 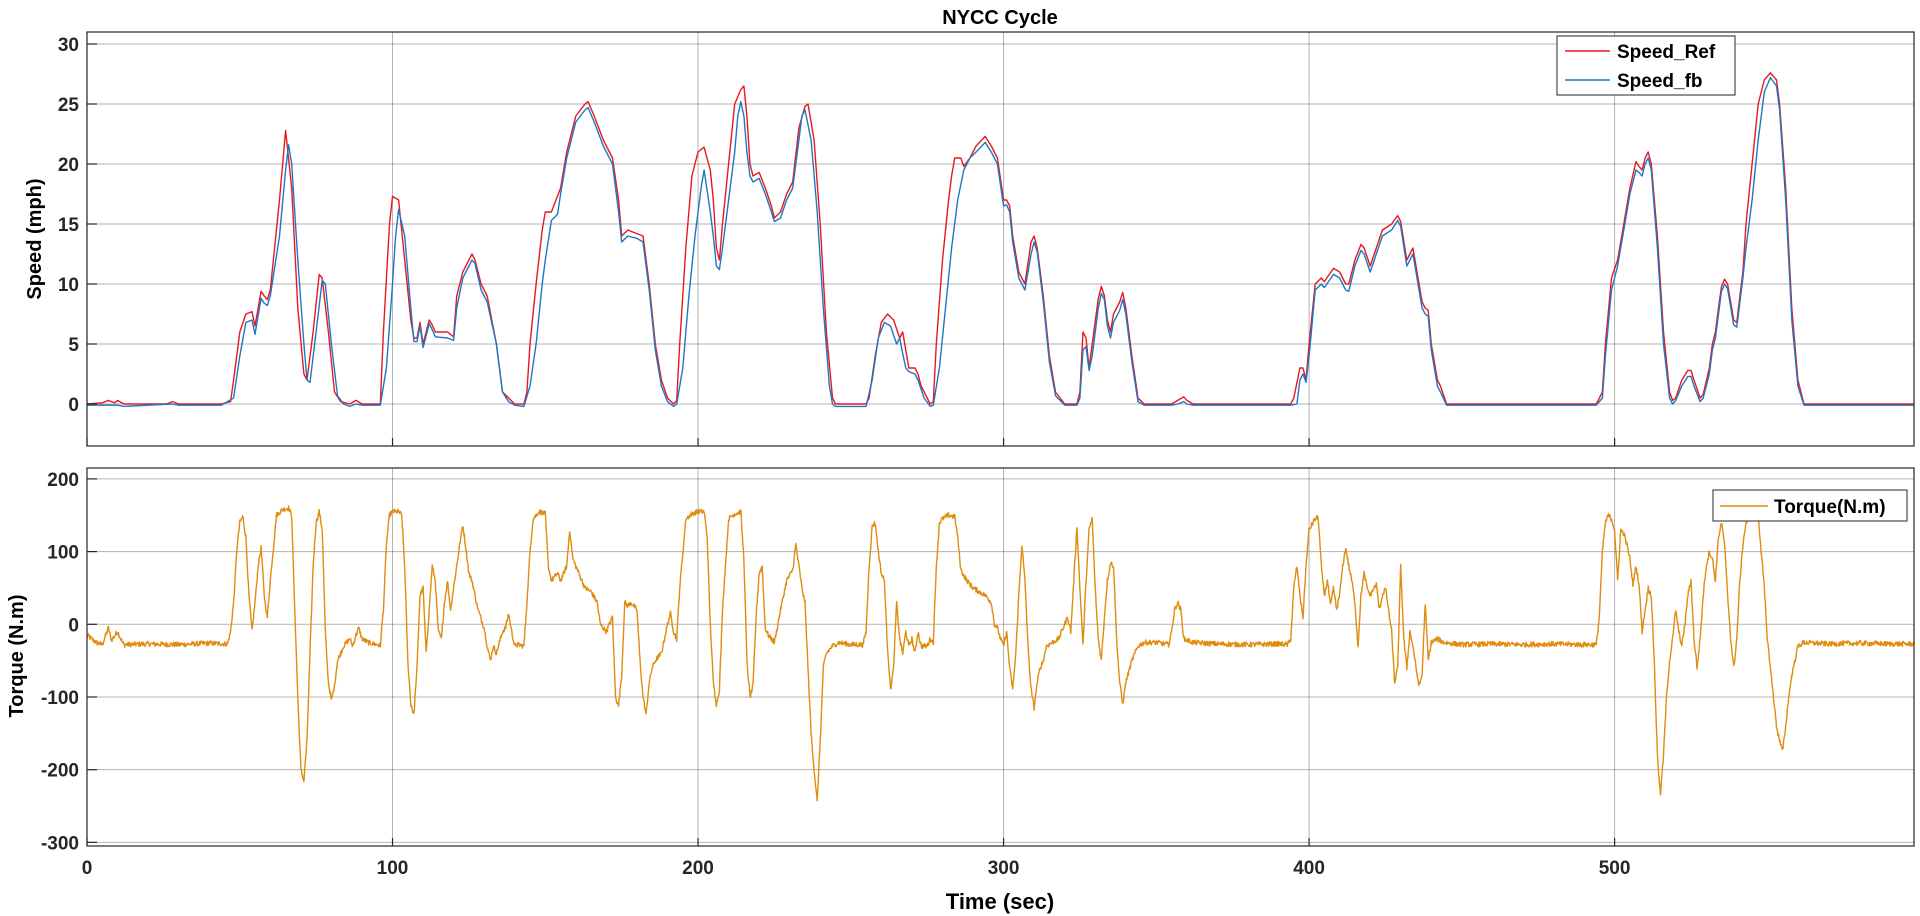 I want to click on speed-y-axis-label: Speed (mph), so click(x=35, y=238).